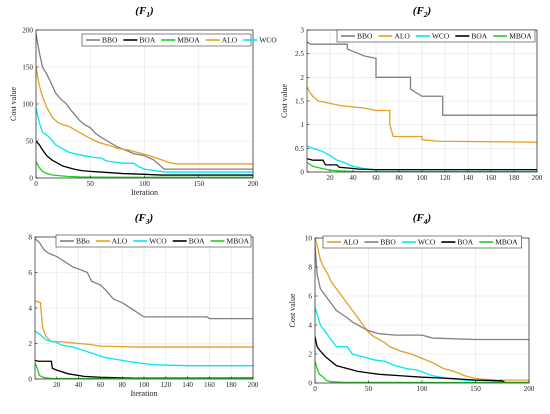 This screenshot has width=550, height=414. Describe the element at coordinates (30, 142) in the screenshot. I see `y-tick-label: 50` at that location.